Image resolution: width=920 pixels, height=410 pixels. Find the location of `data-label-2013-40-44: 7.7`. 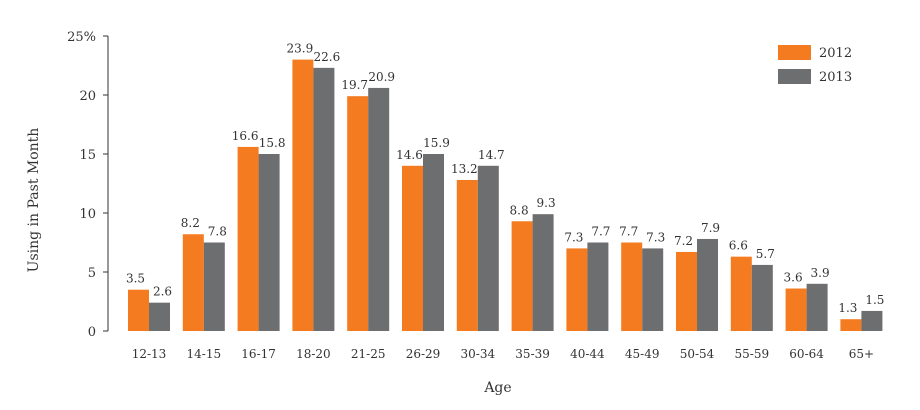

data-label-2013-40-44: 7.7 is located at coordinates (600, 232).